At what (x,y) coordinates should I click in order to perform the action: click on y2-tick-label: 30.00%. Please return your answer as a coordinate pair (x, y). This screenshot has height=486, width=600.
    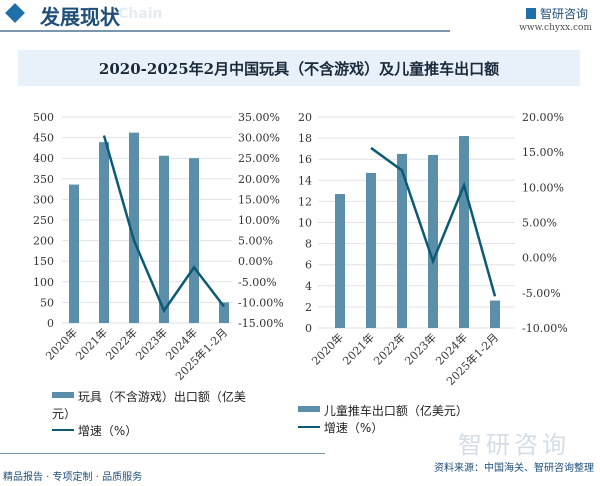
    Looking at the image, I should click on (259, 138).